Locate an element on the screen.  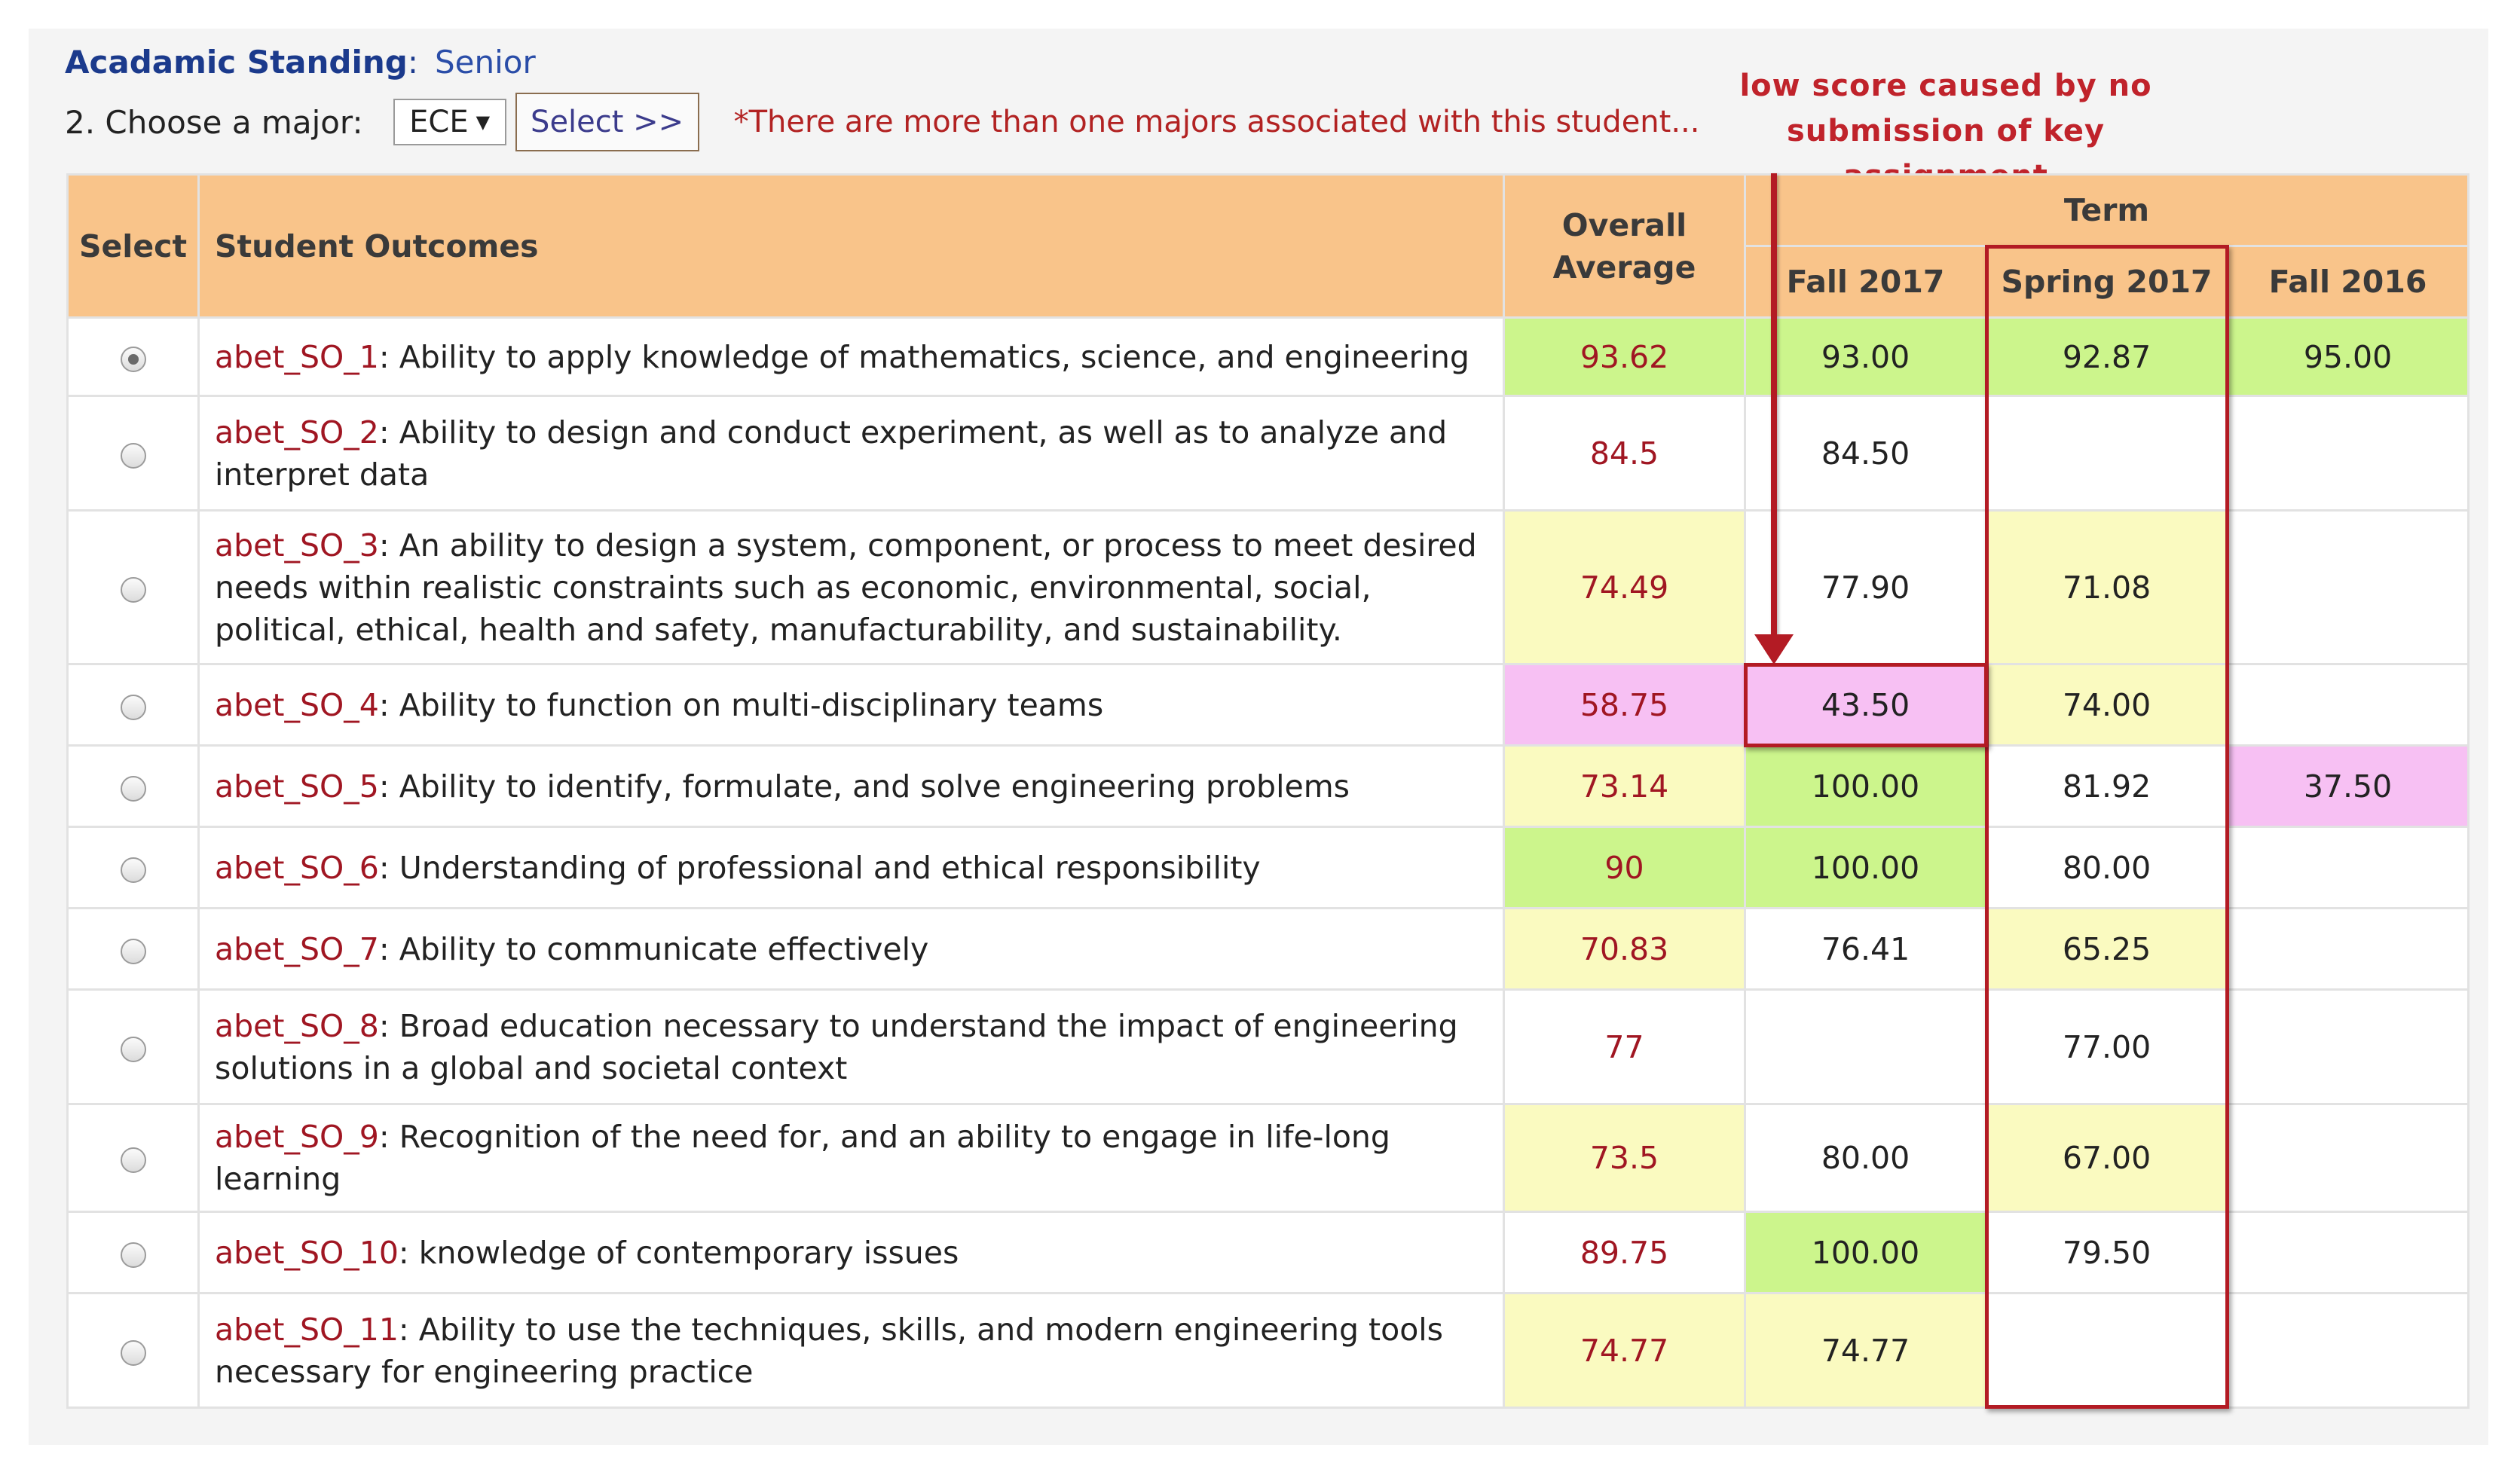
overall-average-cell: 77 is located at coordinates (1624, 1046).